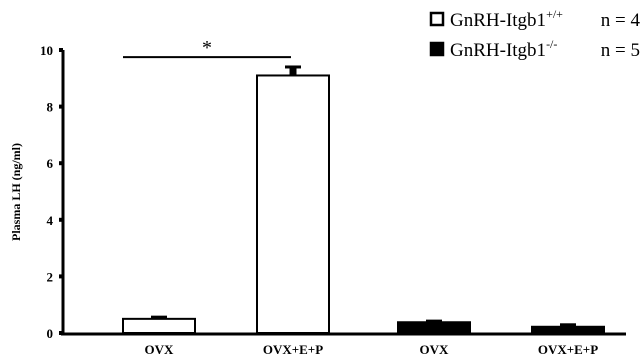 The height and width of the screenshot is (360, 641). I want to click on legend: GnRH-Itgb1+/+ n = 4 GnRH-Itgb1-/- n = 5, so click(535, 34).